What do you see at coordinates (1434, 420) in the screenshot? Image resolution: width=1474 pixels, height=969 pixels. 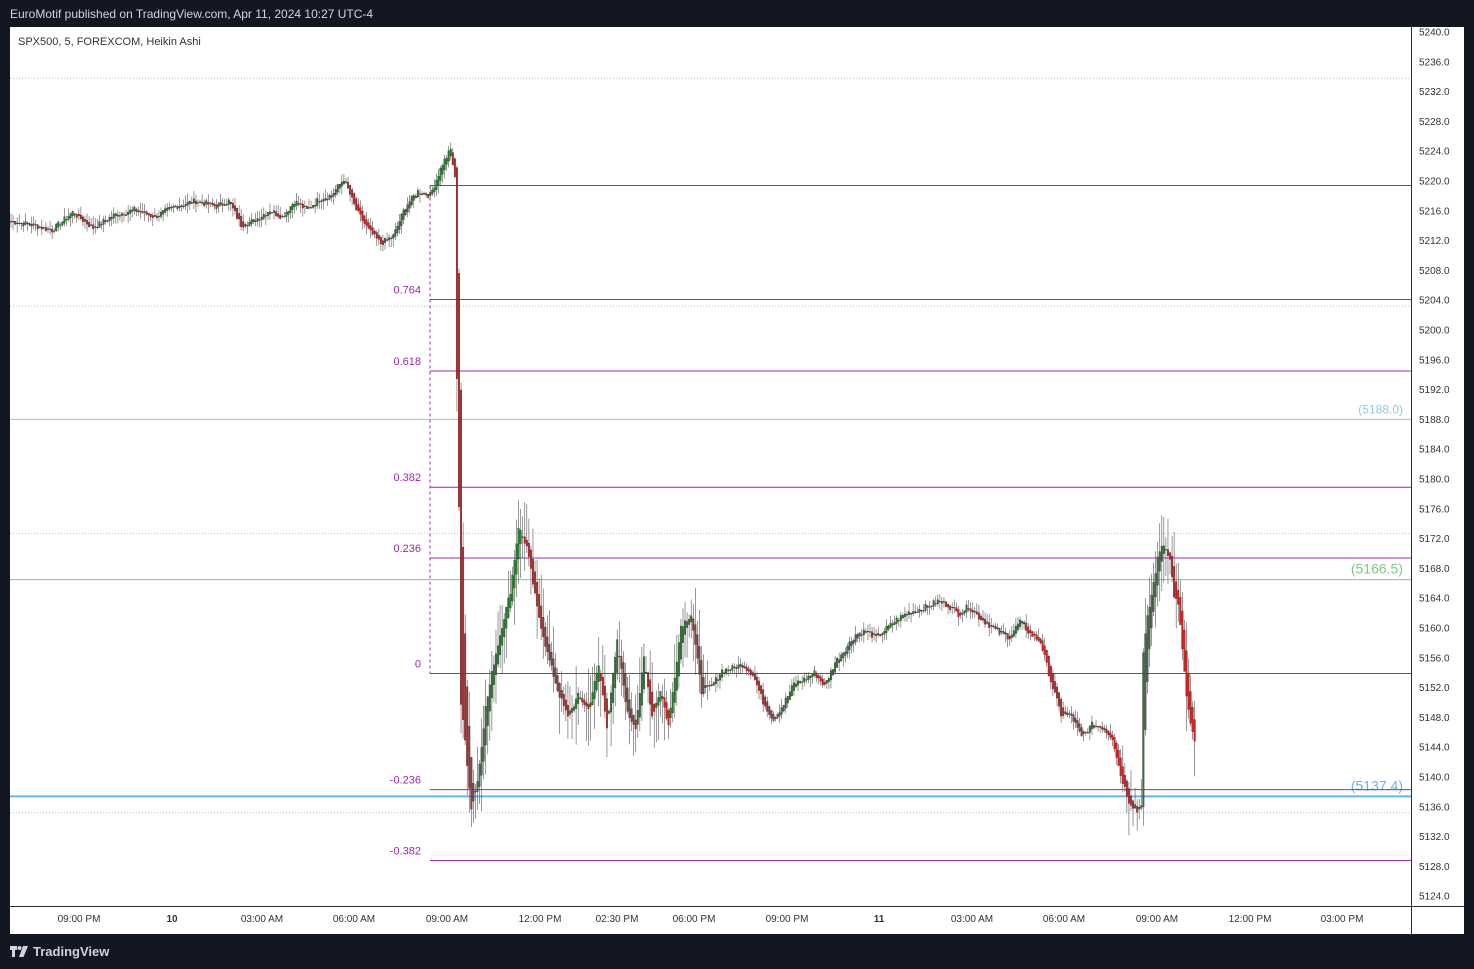 I see `price-tick-label: 5188.0` at bounding box center [1434, 420].